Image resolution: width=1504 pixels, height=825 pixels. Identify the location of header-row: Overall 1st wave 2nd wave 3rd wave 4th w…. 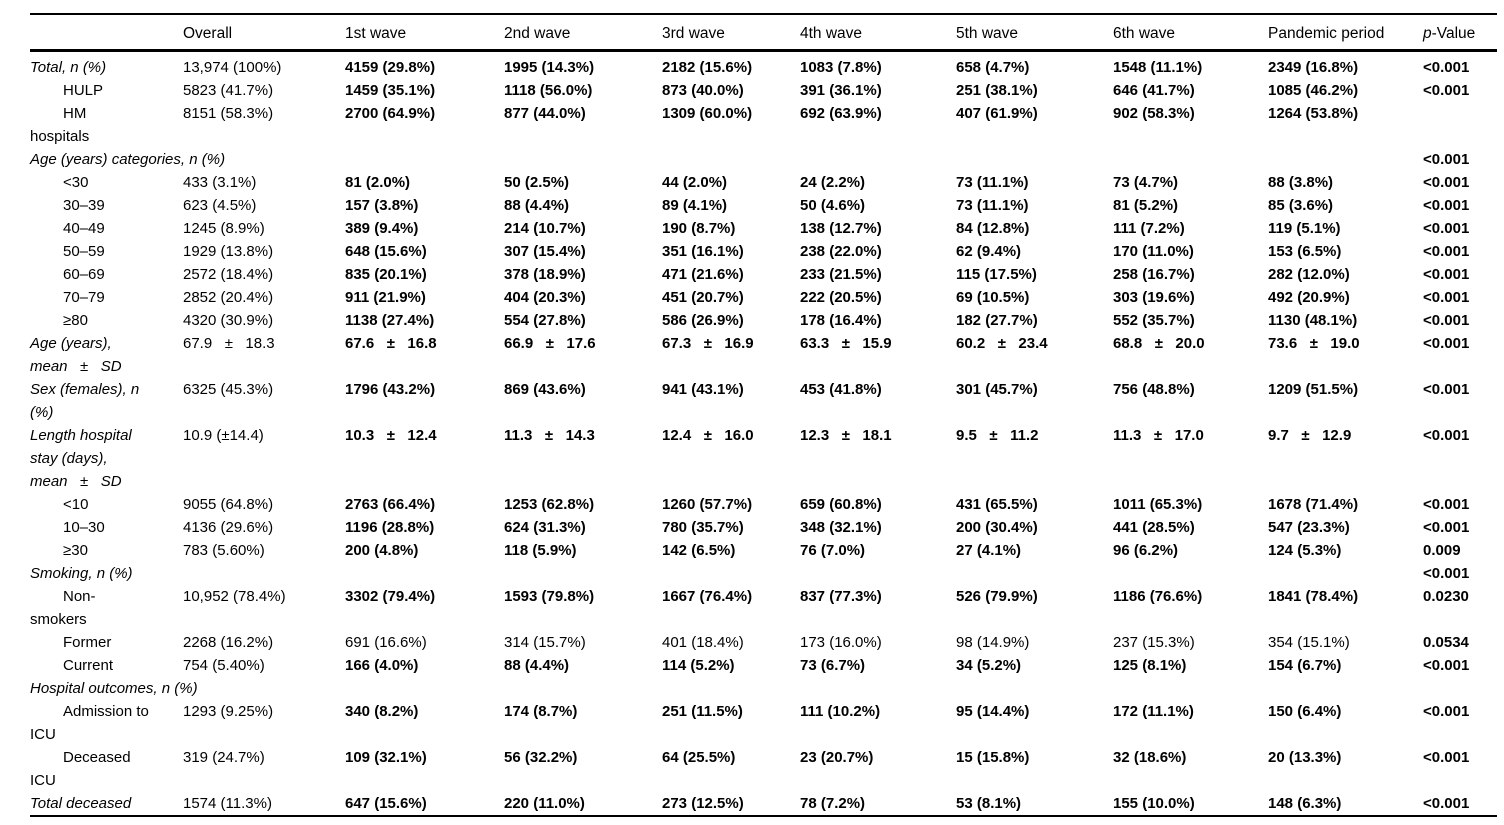
(763, 33).